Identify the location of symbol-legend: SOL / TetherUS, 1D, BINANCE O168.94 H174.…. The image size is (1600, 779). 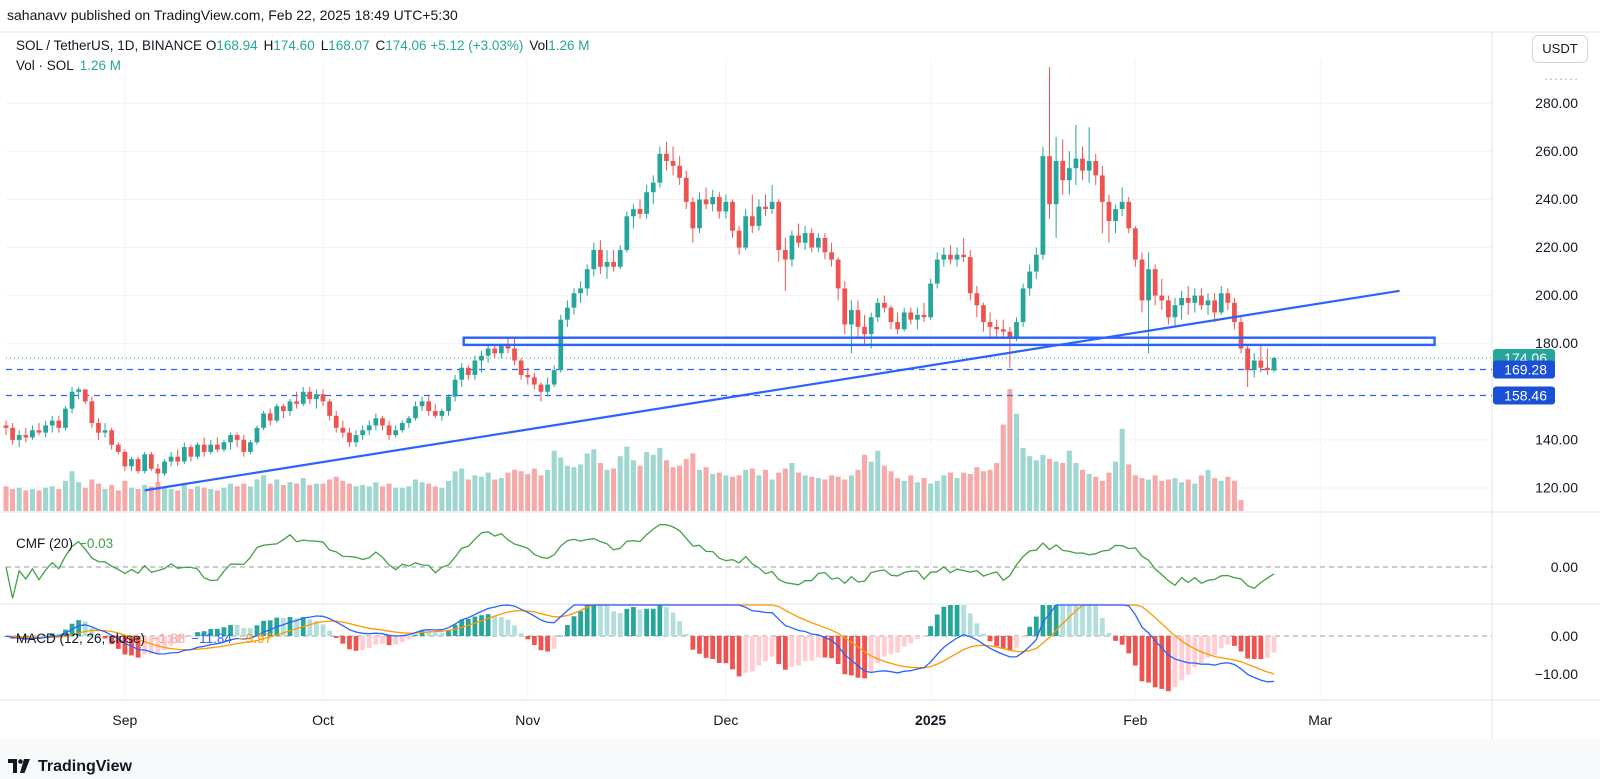
(302, 45).